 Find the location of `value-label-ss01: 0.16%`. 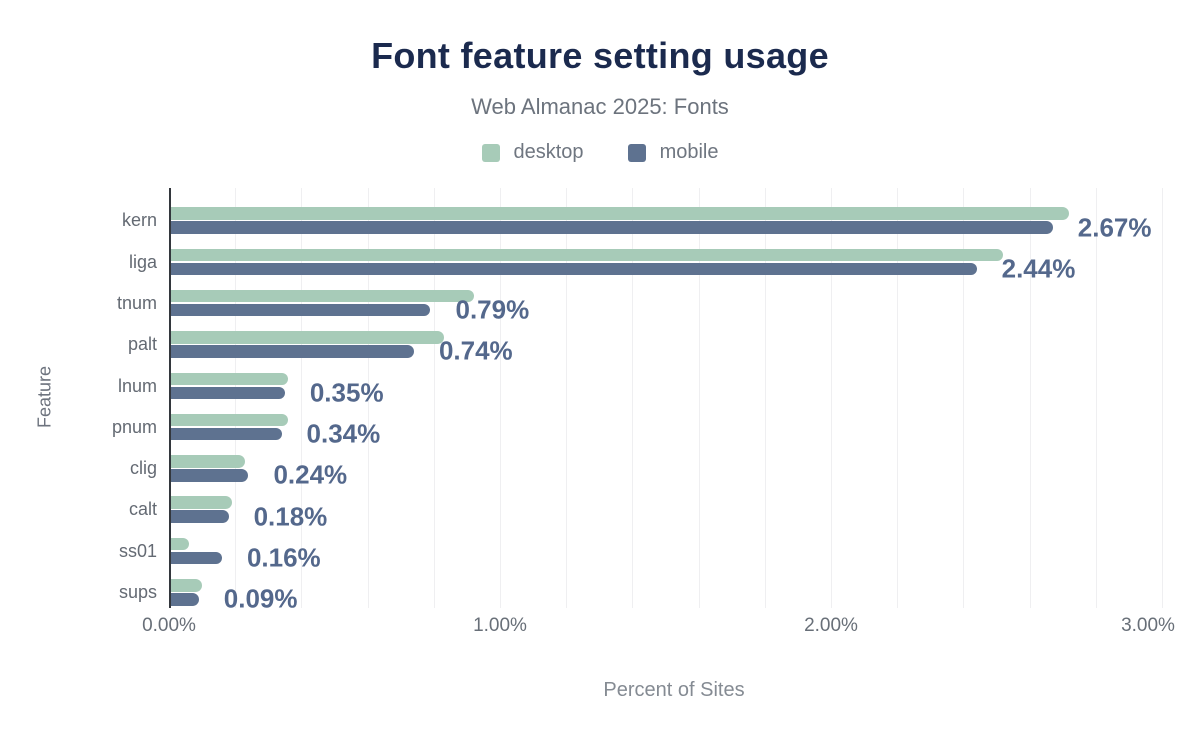

value-label-ss01: 0.16% is located at coordinates (283, 557).